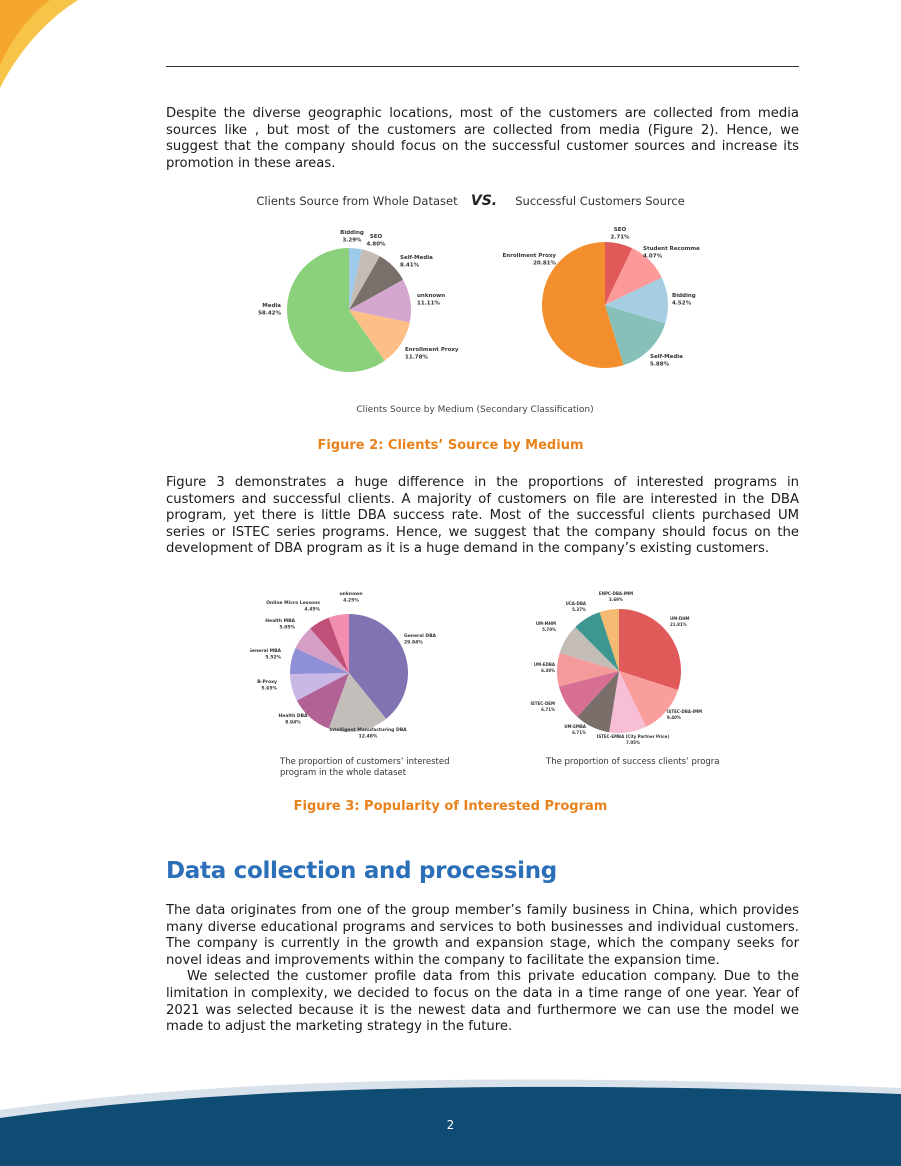 The width and height of the screenshot is (901, 1166). I want to click on pie-label-um-emba: UM-EMBA, so click(575, 726).